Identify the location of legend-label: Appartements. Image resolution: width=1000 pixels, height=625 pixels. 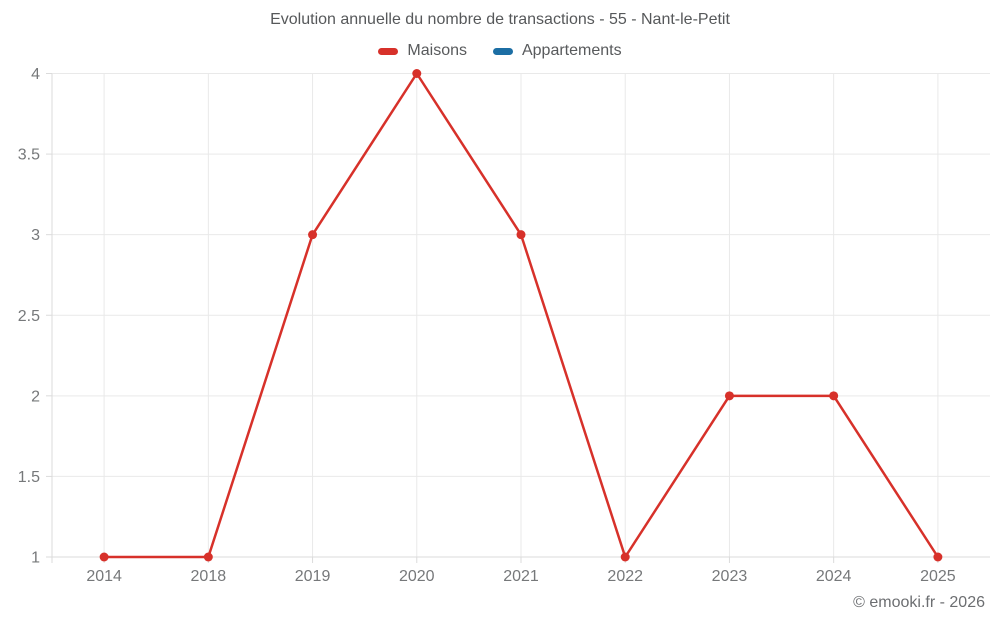
(571, 50).